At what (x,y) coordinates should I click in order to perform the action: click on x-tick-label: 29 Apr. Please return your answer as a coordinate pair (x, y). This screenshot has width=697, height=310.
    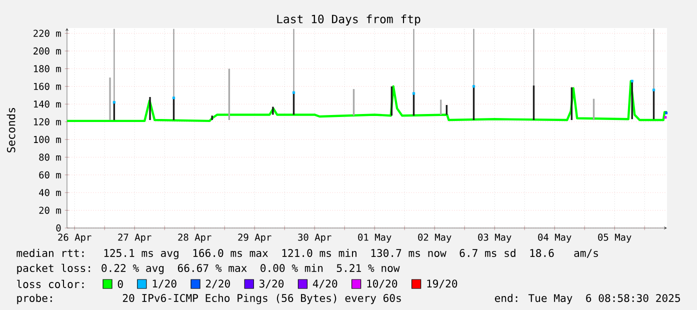
    Looking at the image, I should click on (255, 238).